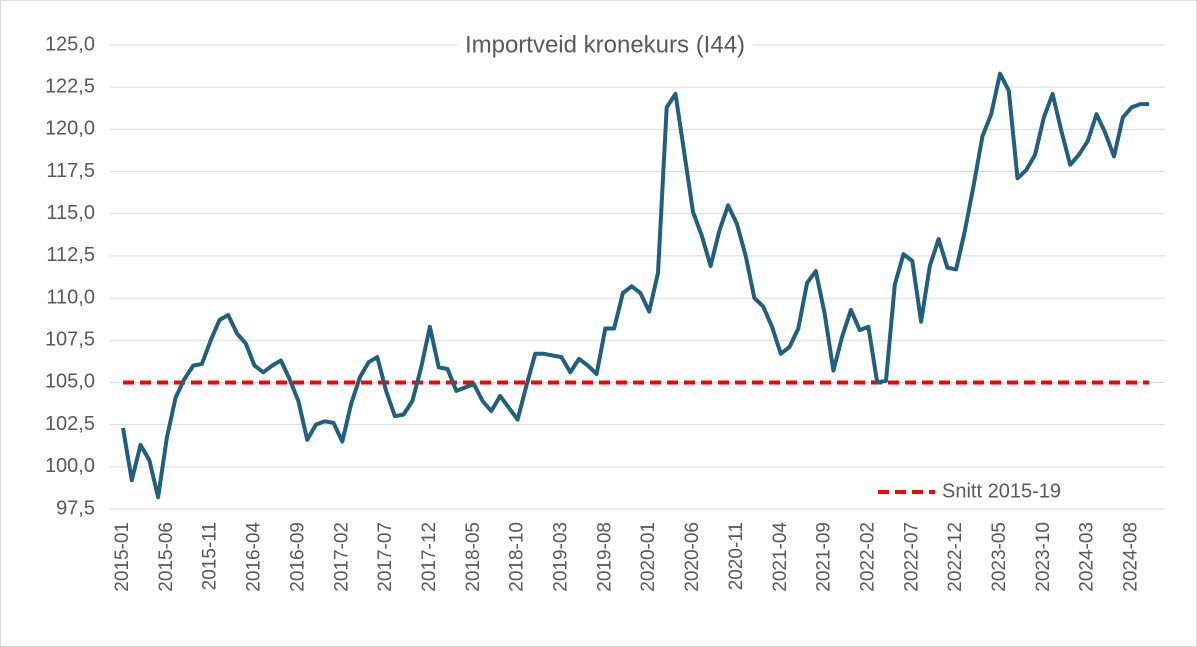 The height and width of the screenshot is (647, 1197). What do you see at coordinates (473, 557) in the screenshot?
I see `x-tick-label: 2018-05` at bounding box center [473, 557].